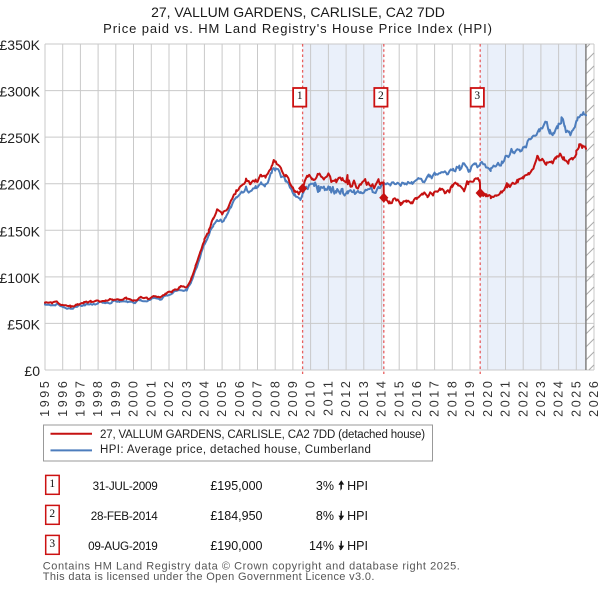  What do you see at coordinates (346, 398) in the screenshot?
I see `svg-text: 2012` at bounding box center [346, 398].